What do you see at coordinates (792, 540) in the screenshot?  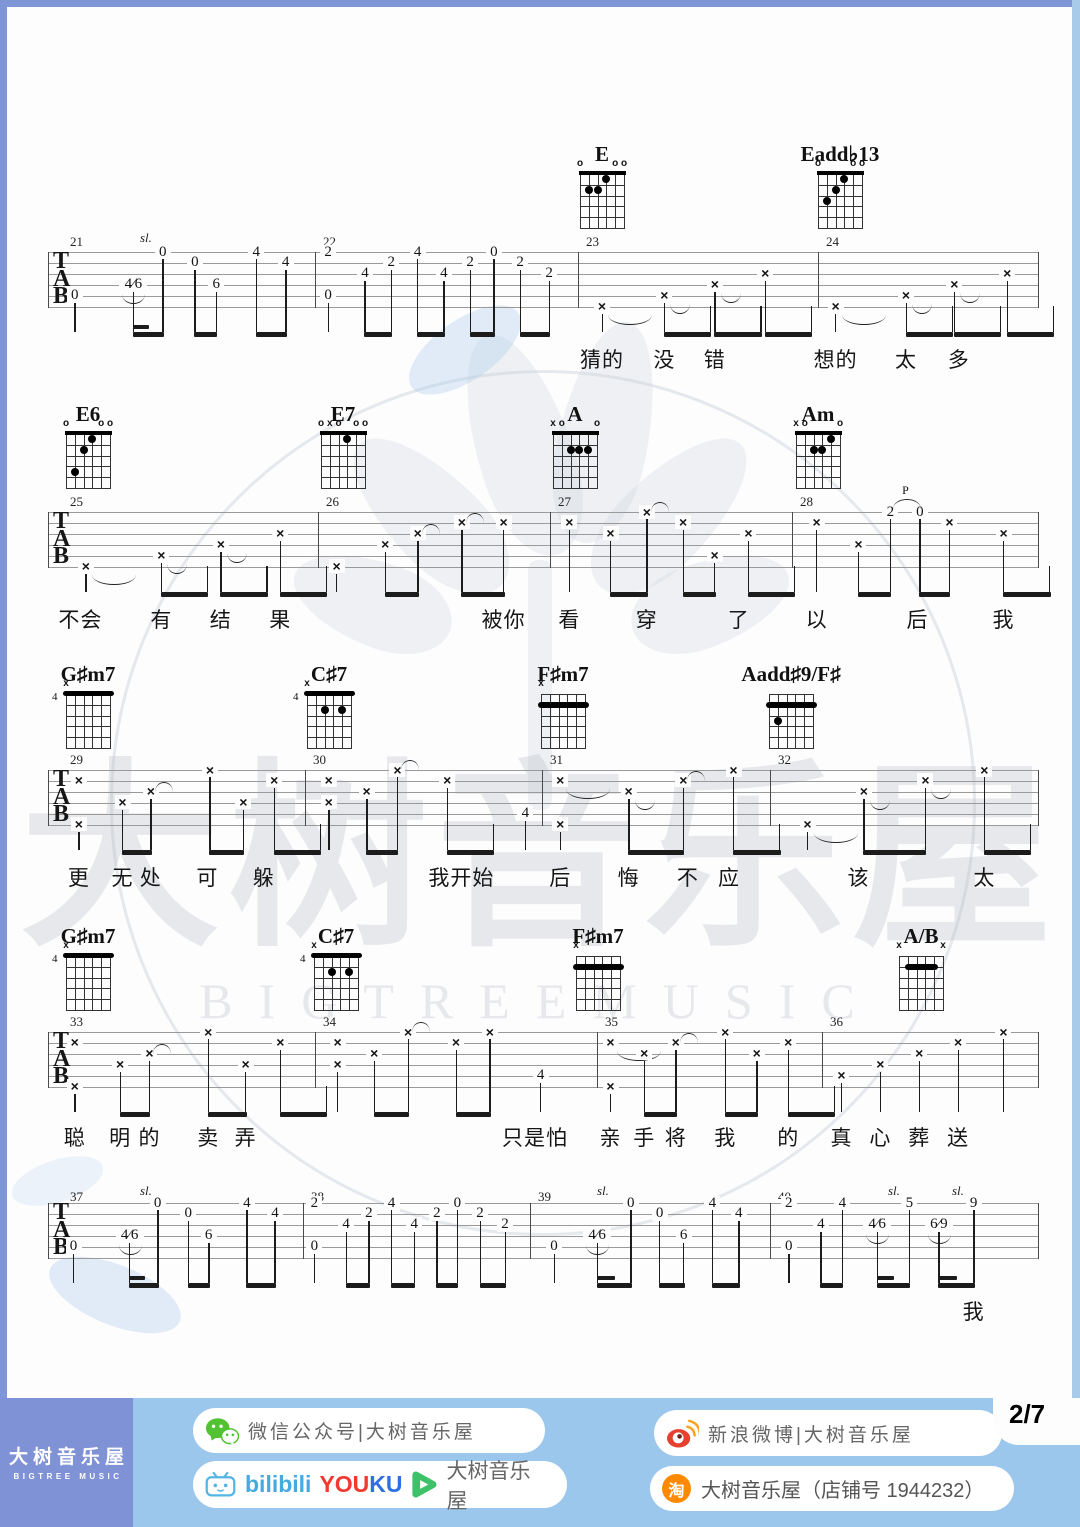 I see `barline` at bounding box center [792, 540].